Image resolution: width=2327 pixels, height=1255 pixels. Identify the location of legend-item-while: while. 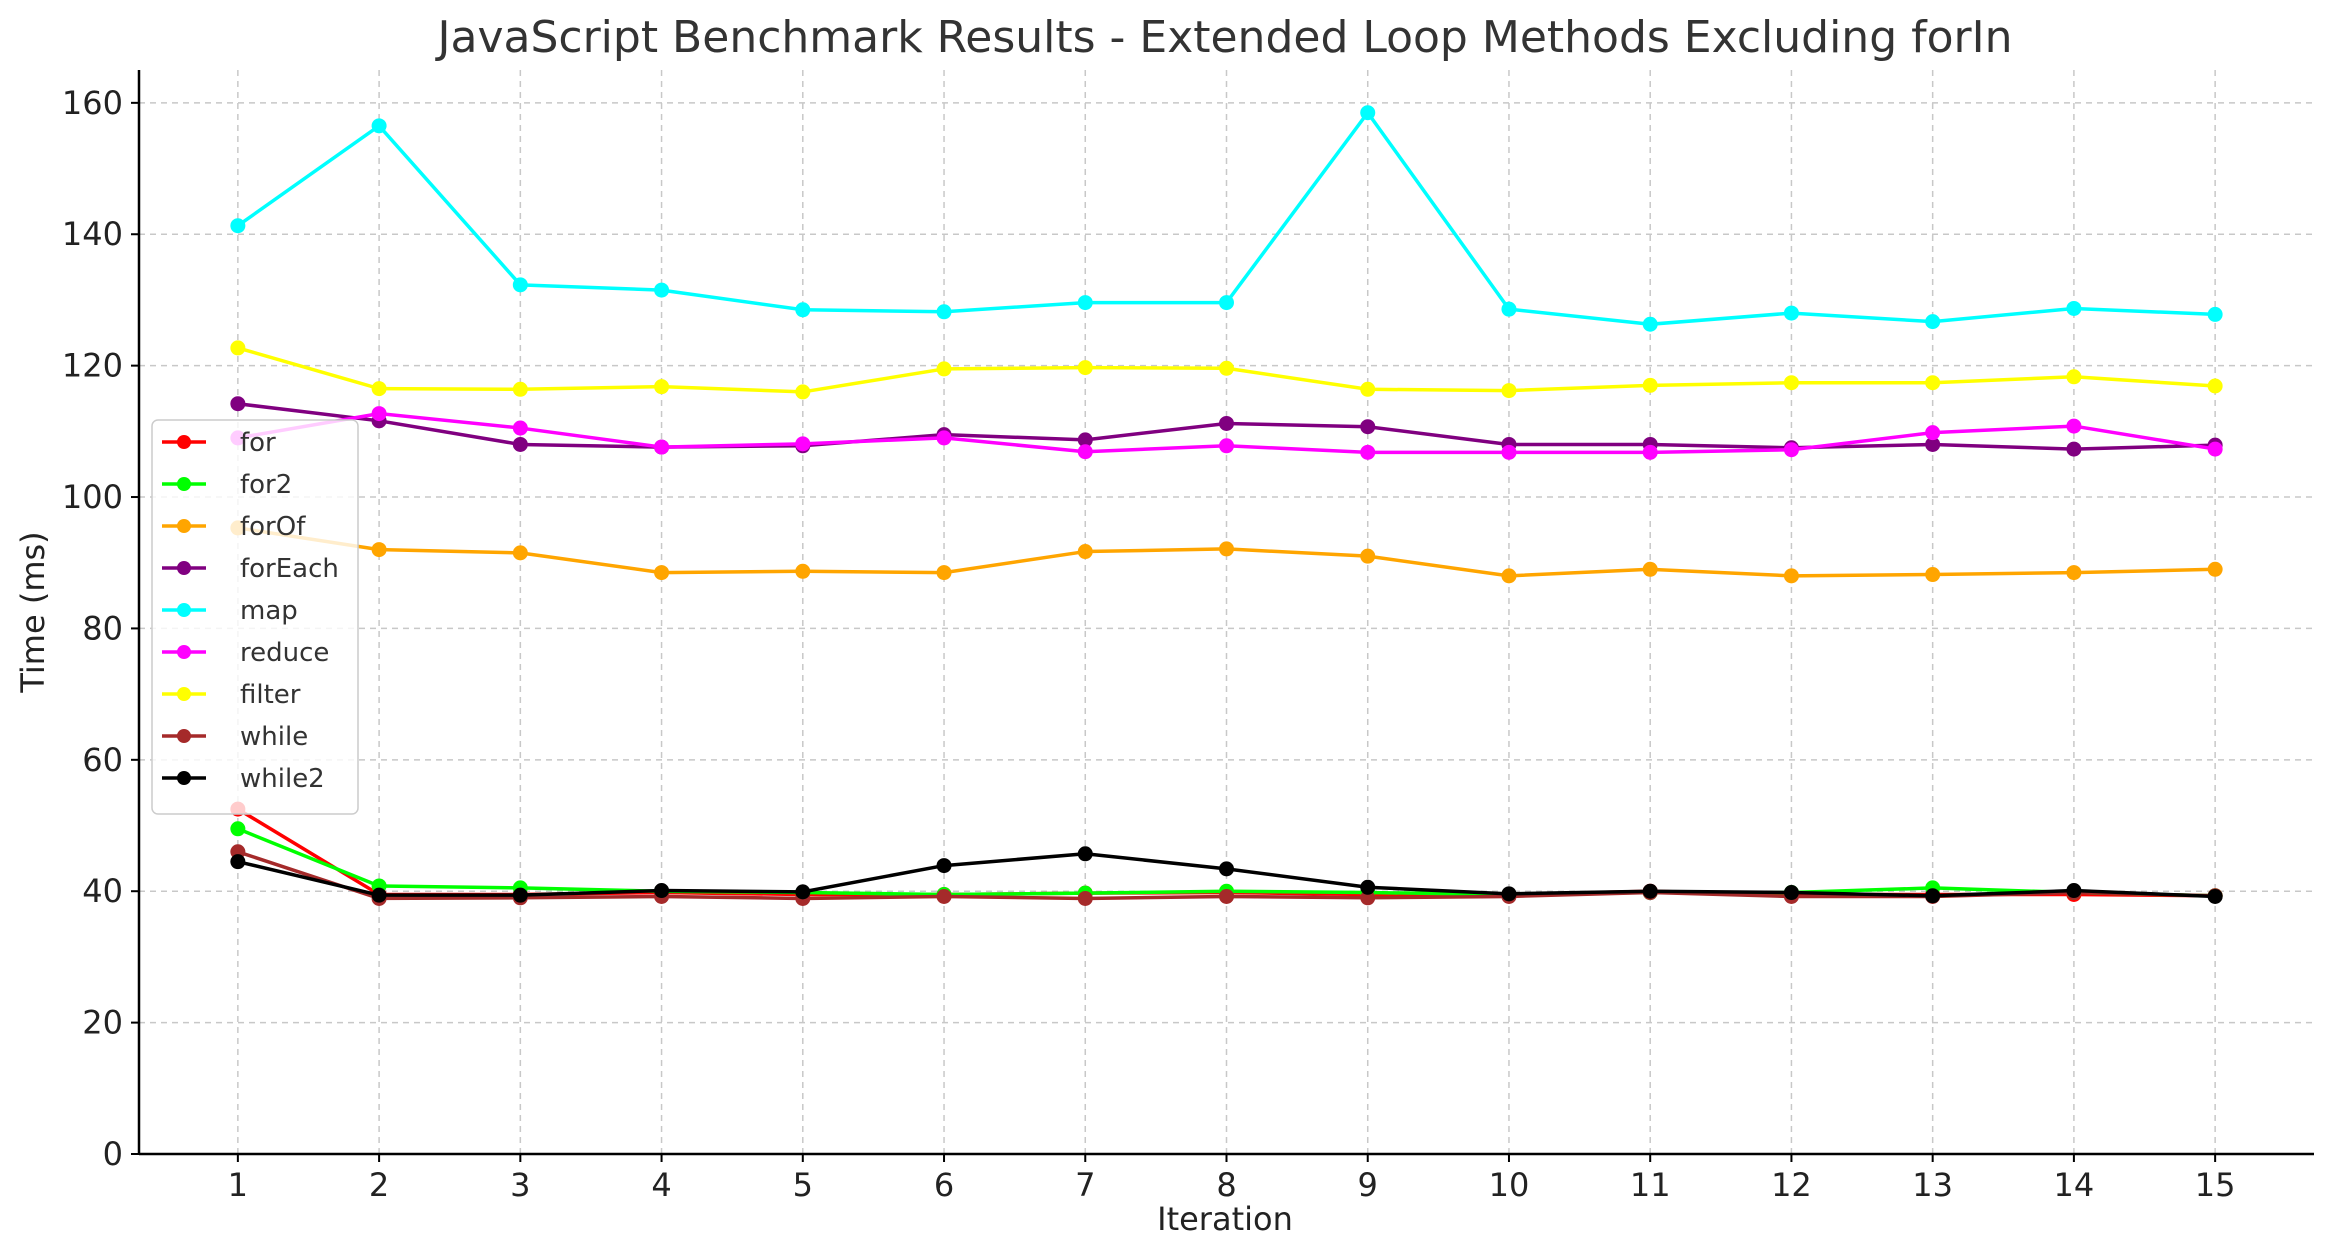
(235, 737).